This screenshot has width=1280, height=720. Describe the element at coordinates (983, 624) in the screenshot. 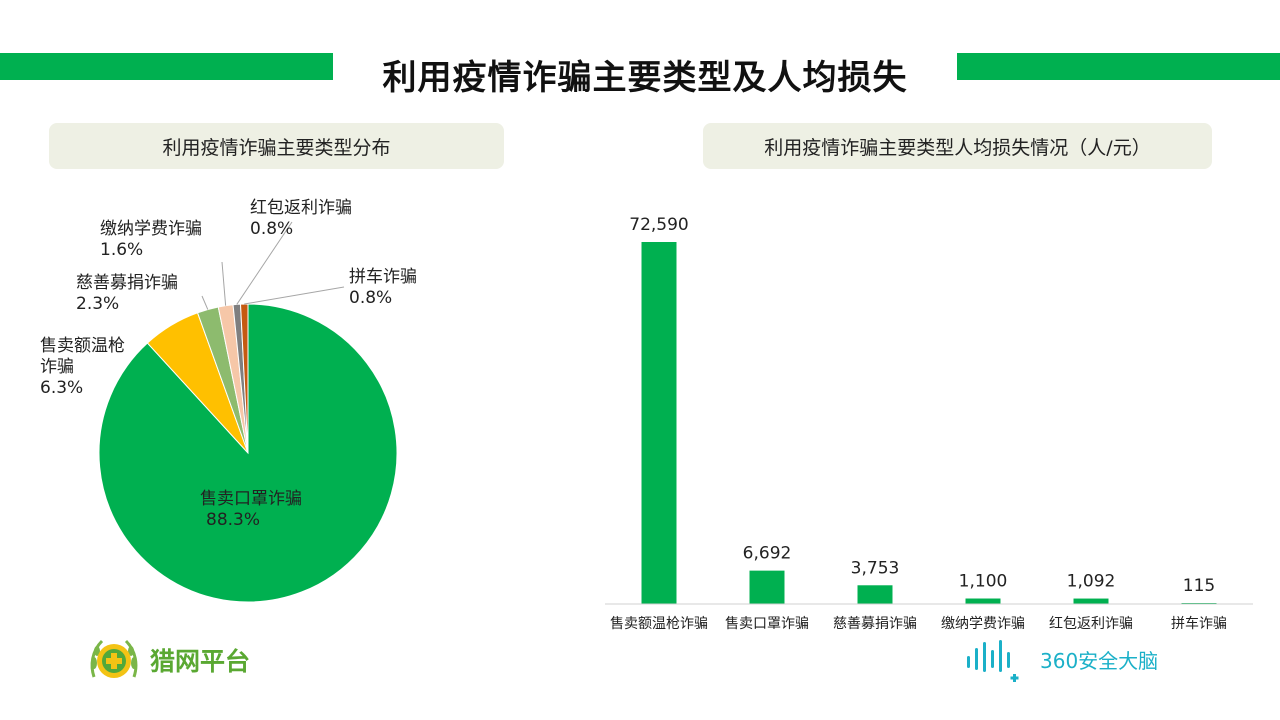

I see `bar-category-label: 缴纳学费诈骗` at that location.